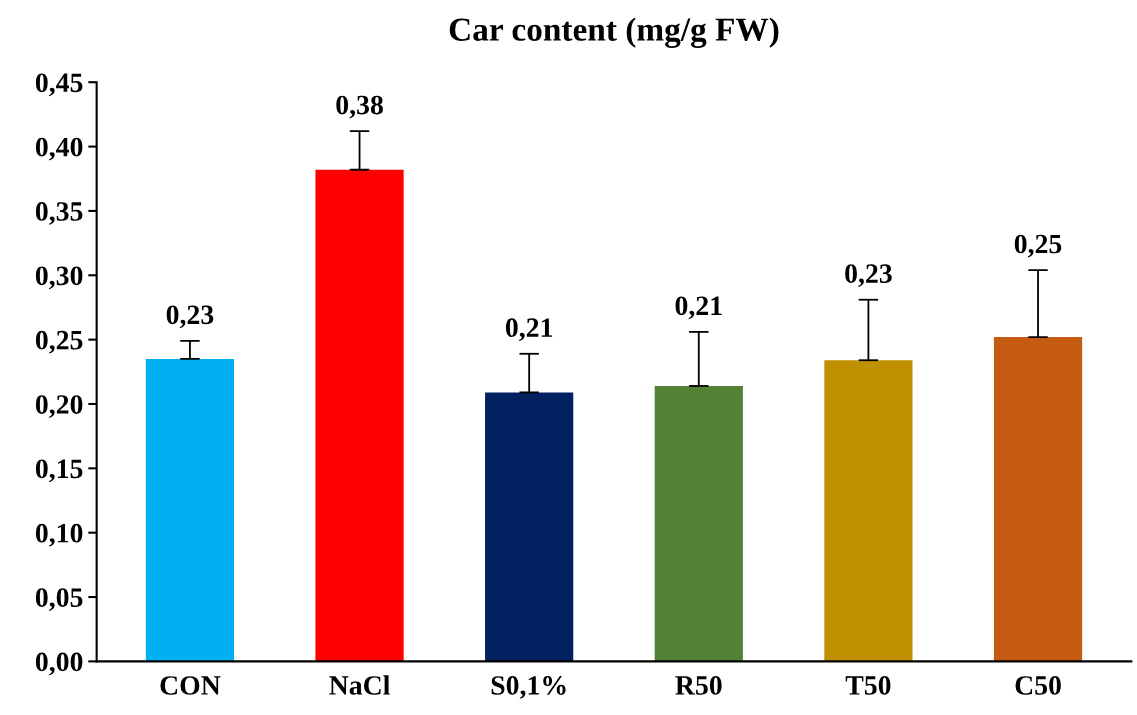 This screenshot has height=715, width=1137. I want to click on y-tick-label: 0,30, so click(59, 278).